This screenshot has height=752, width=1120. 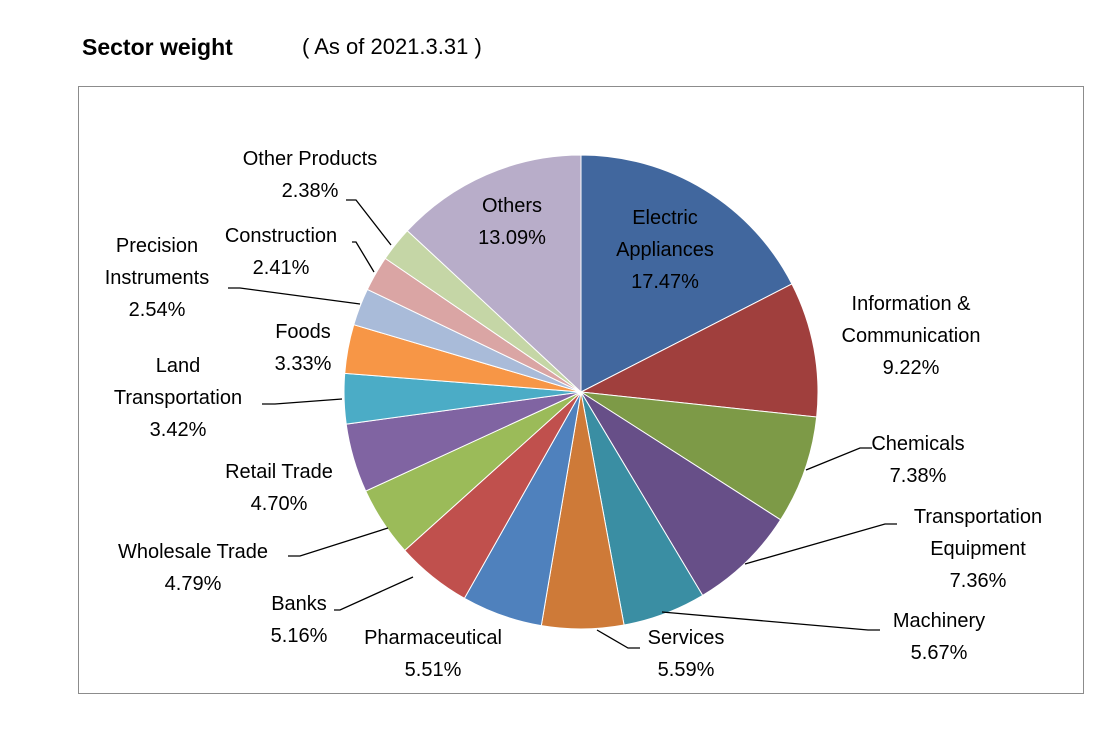 I want to click on data-label-value: 2.54%, so click(x=157, y=310).